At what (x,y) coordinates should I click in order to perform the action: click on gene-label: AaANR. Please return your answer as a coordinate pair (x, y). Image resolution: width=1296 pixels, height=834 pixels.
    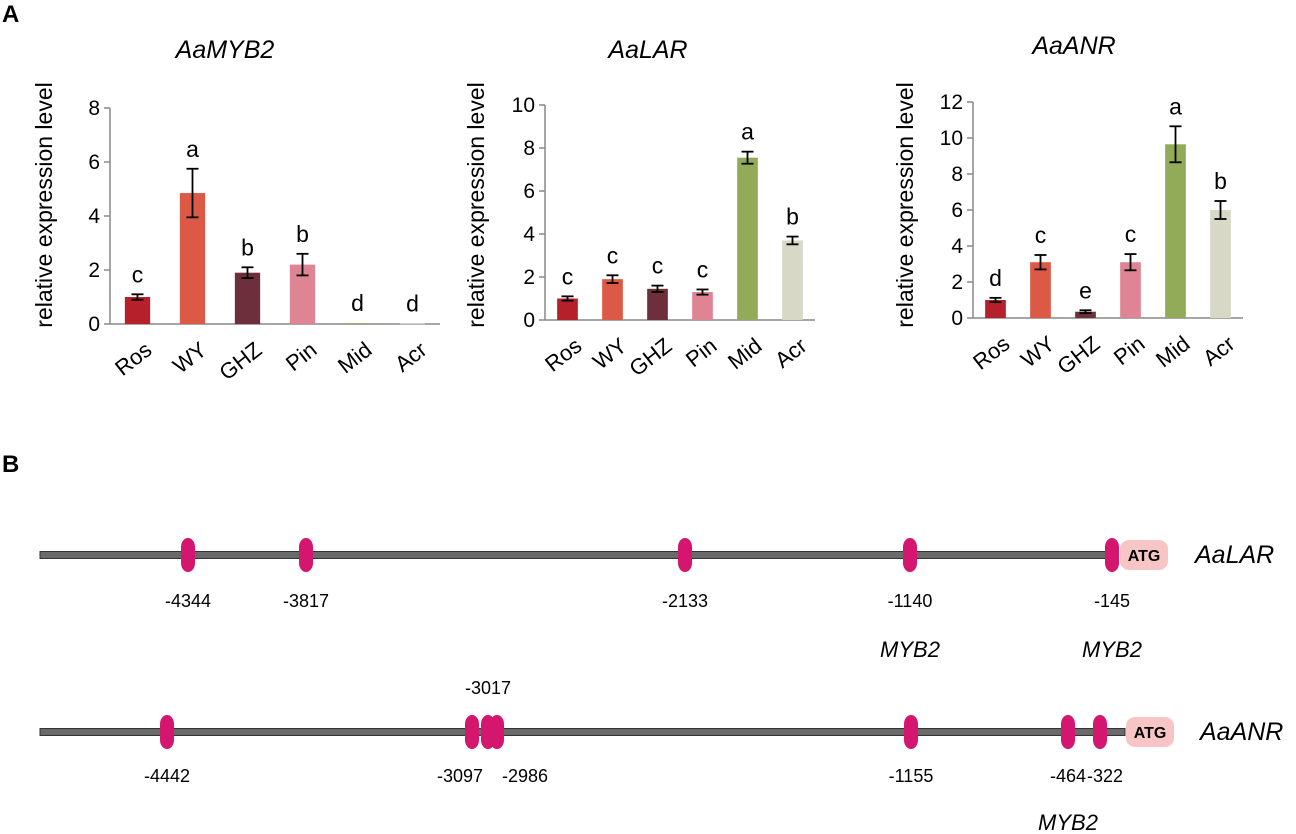
    Looking at the image, I should click on (1240, 732).